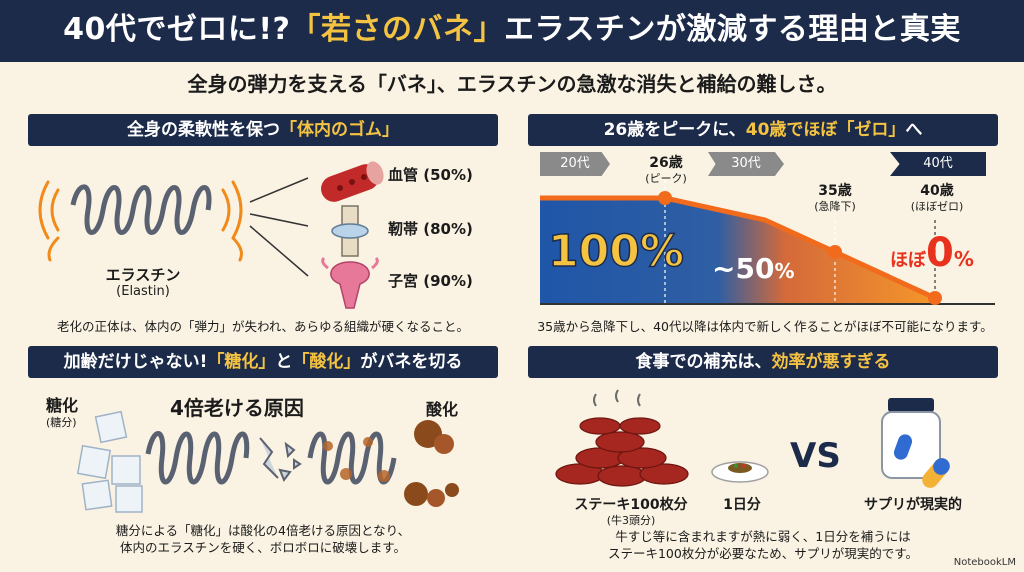  I want to click on age-tag-30s: 30代, so click(746, 164).